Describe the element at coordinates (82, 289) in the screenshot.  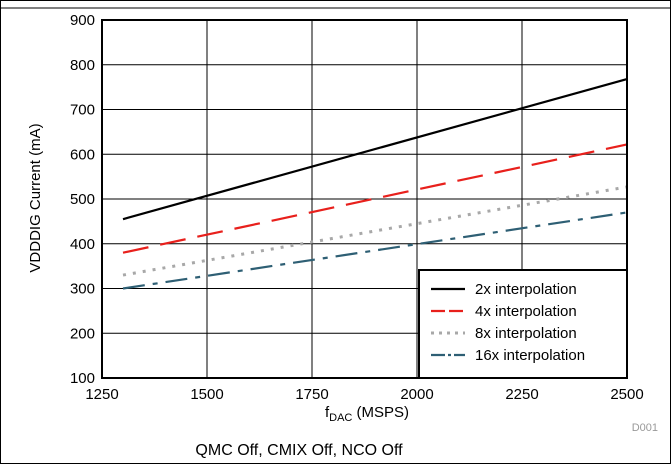
I see `y-tick-label: 300` at that location.